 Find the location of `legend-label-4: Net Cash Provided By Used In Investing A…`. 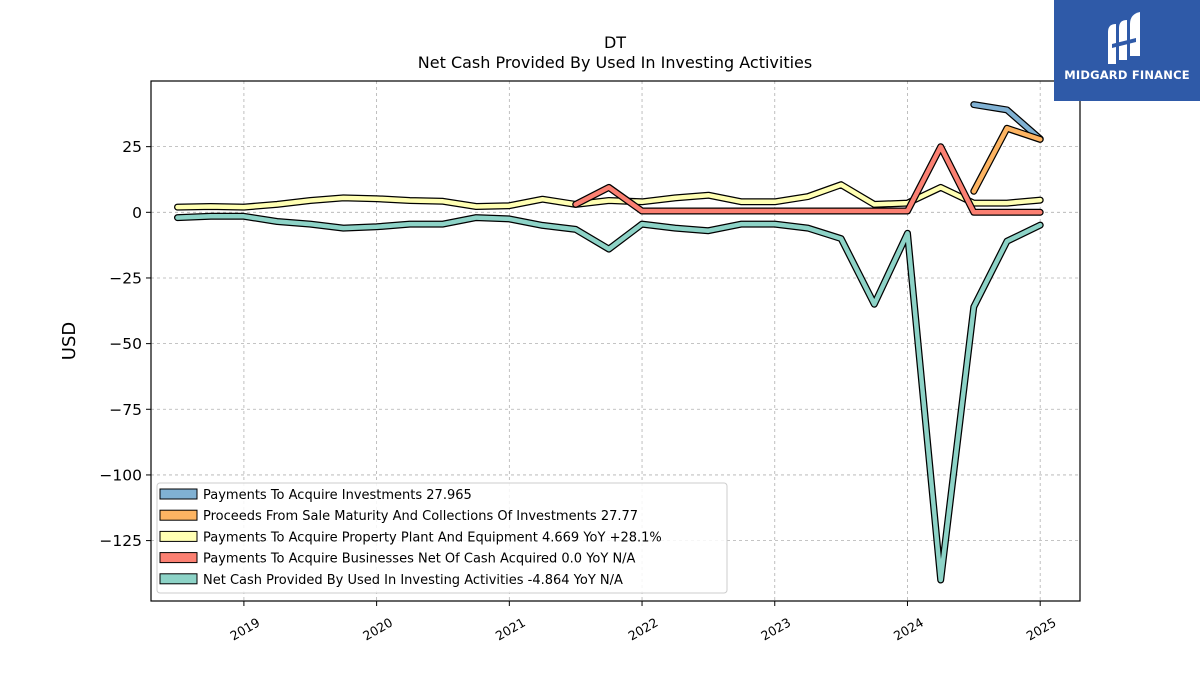

legend-label-4: Net Cash Provided By Used In Investing A… is located at coordinates (413, 580).